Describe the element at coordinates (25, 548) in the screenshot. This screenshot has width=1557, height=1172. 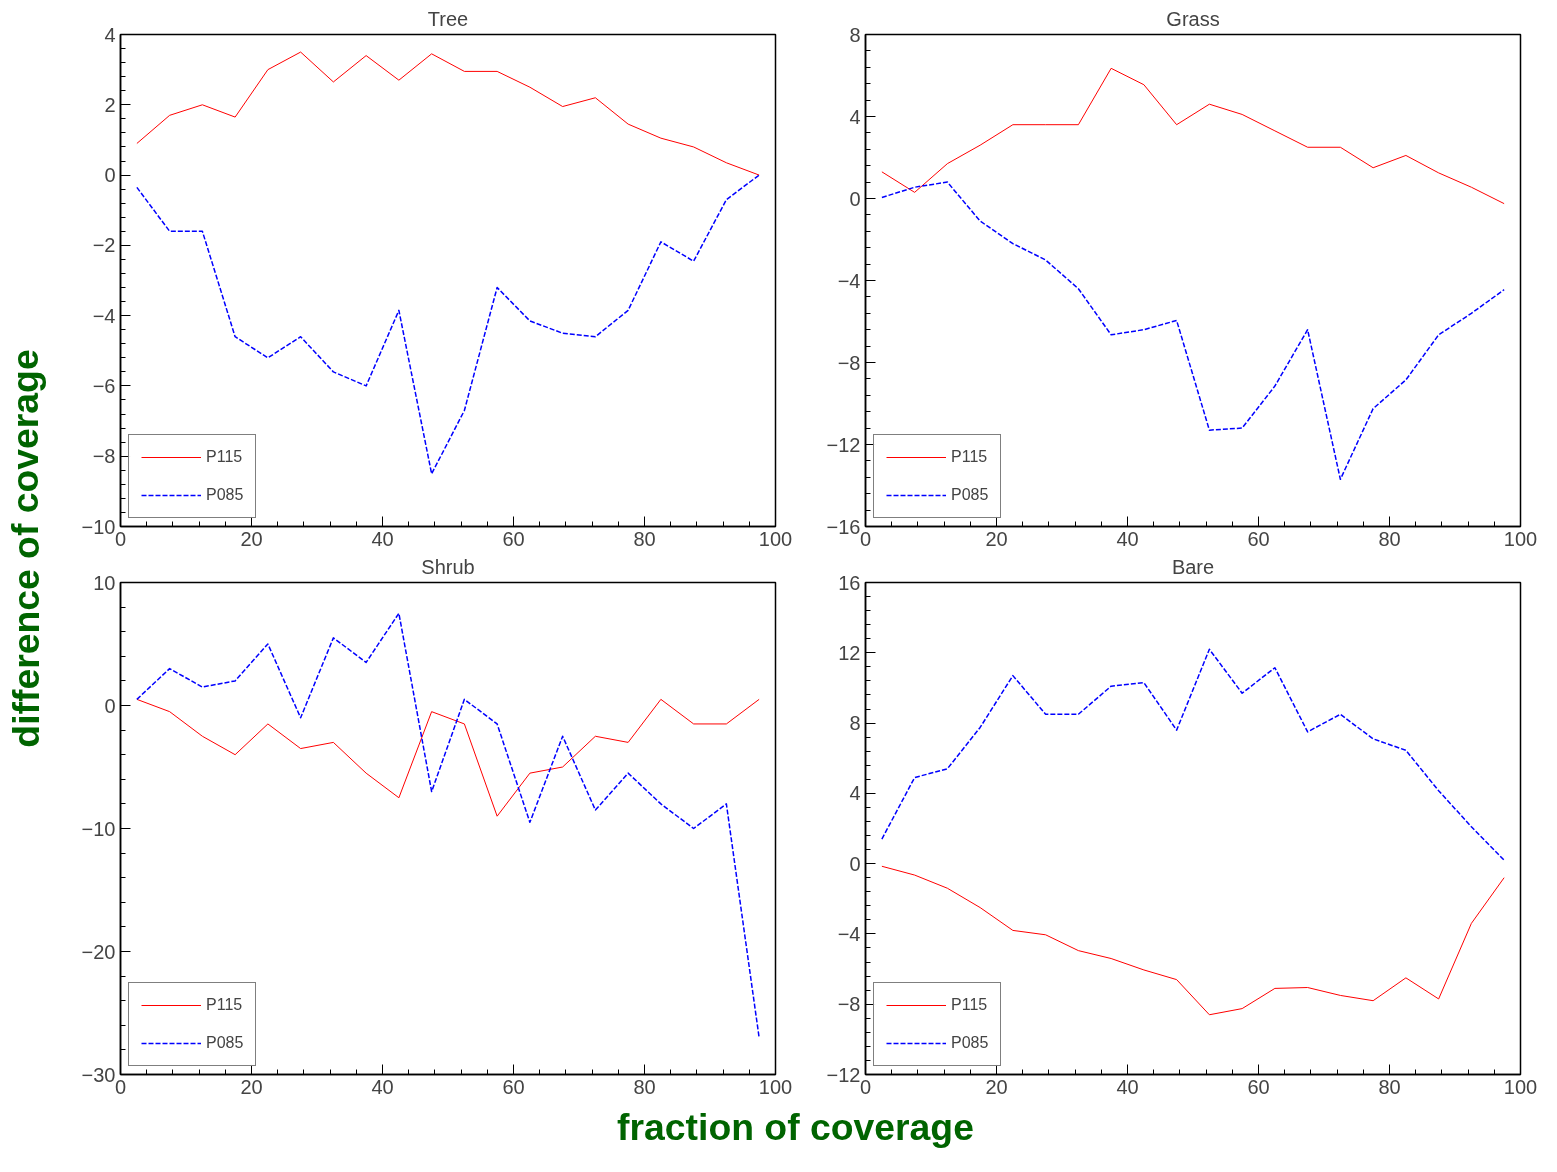
I see `y-axis-title: difference of coverage` at that location.